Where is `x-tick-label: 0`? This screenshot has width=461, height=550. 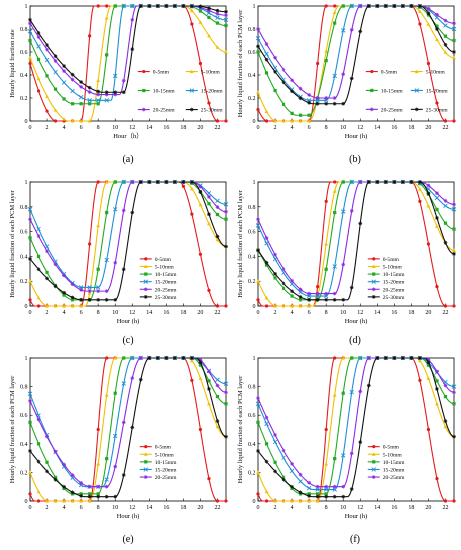
x-tick-label: 0 is located at coordinates (30, 508).